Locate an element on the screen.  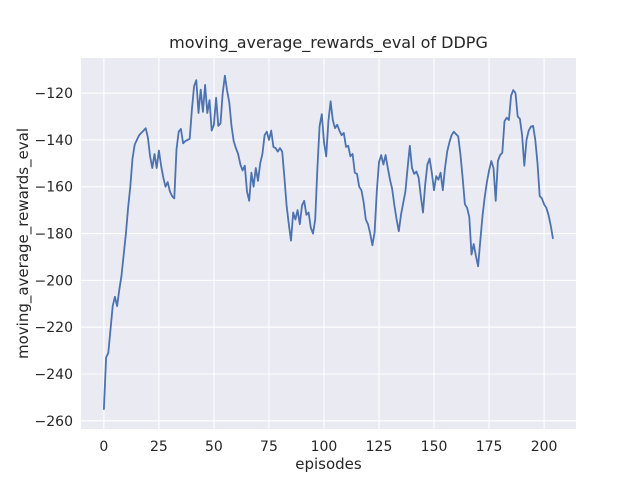
x-tick-label: 125 is located at coordinates (379, 447).